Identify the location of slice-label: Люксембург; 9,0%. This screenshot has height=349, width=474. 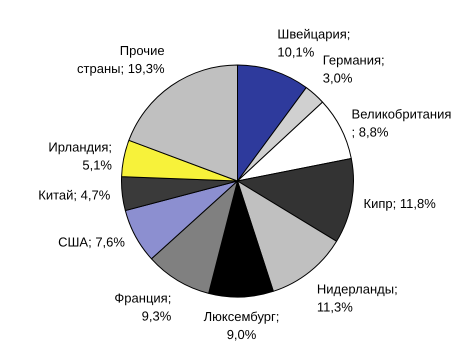
(242, 325).